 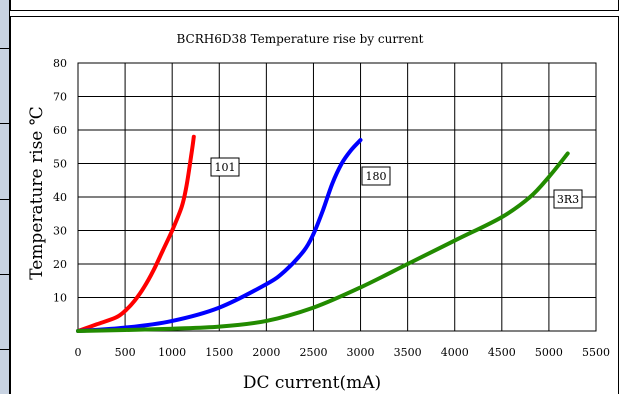 What do you see at coordinates (314, 5) in the screenshot?
I see `top-panel-border` at bounding box center [314, 5].